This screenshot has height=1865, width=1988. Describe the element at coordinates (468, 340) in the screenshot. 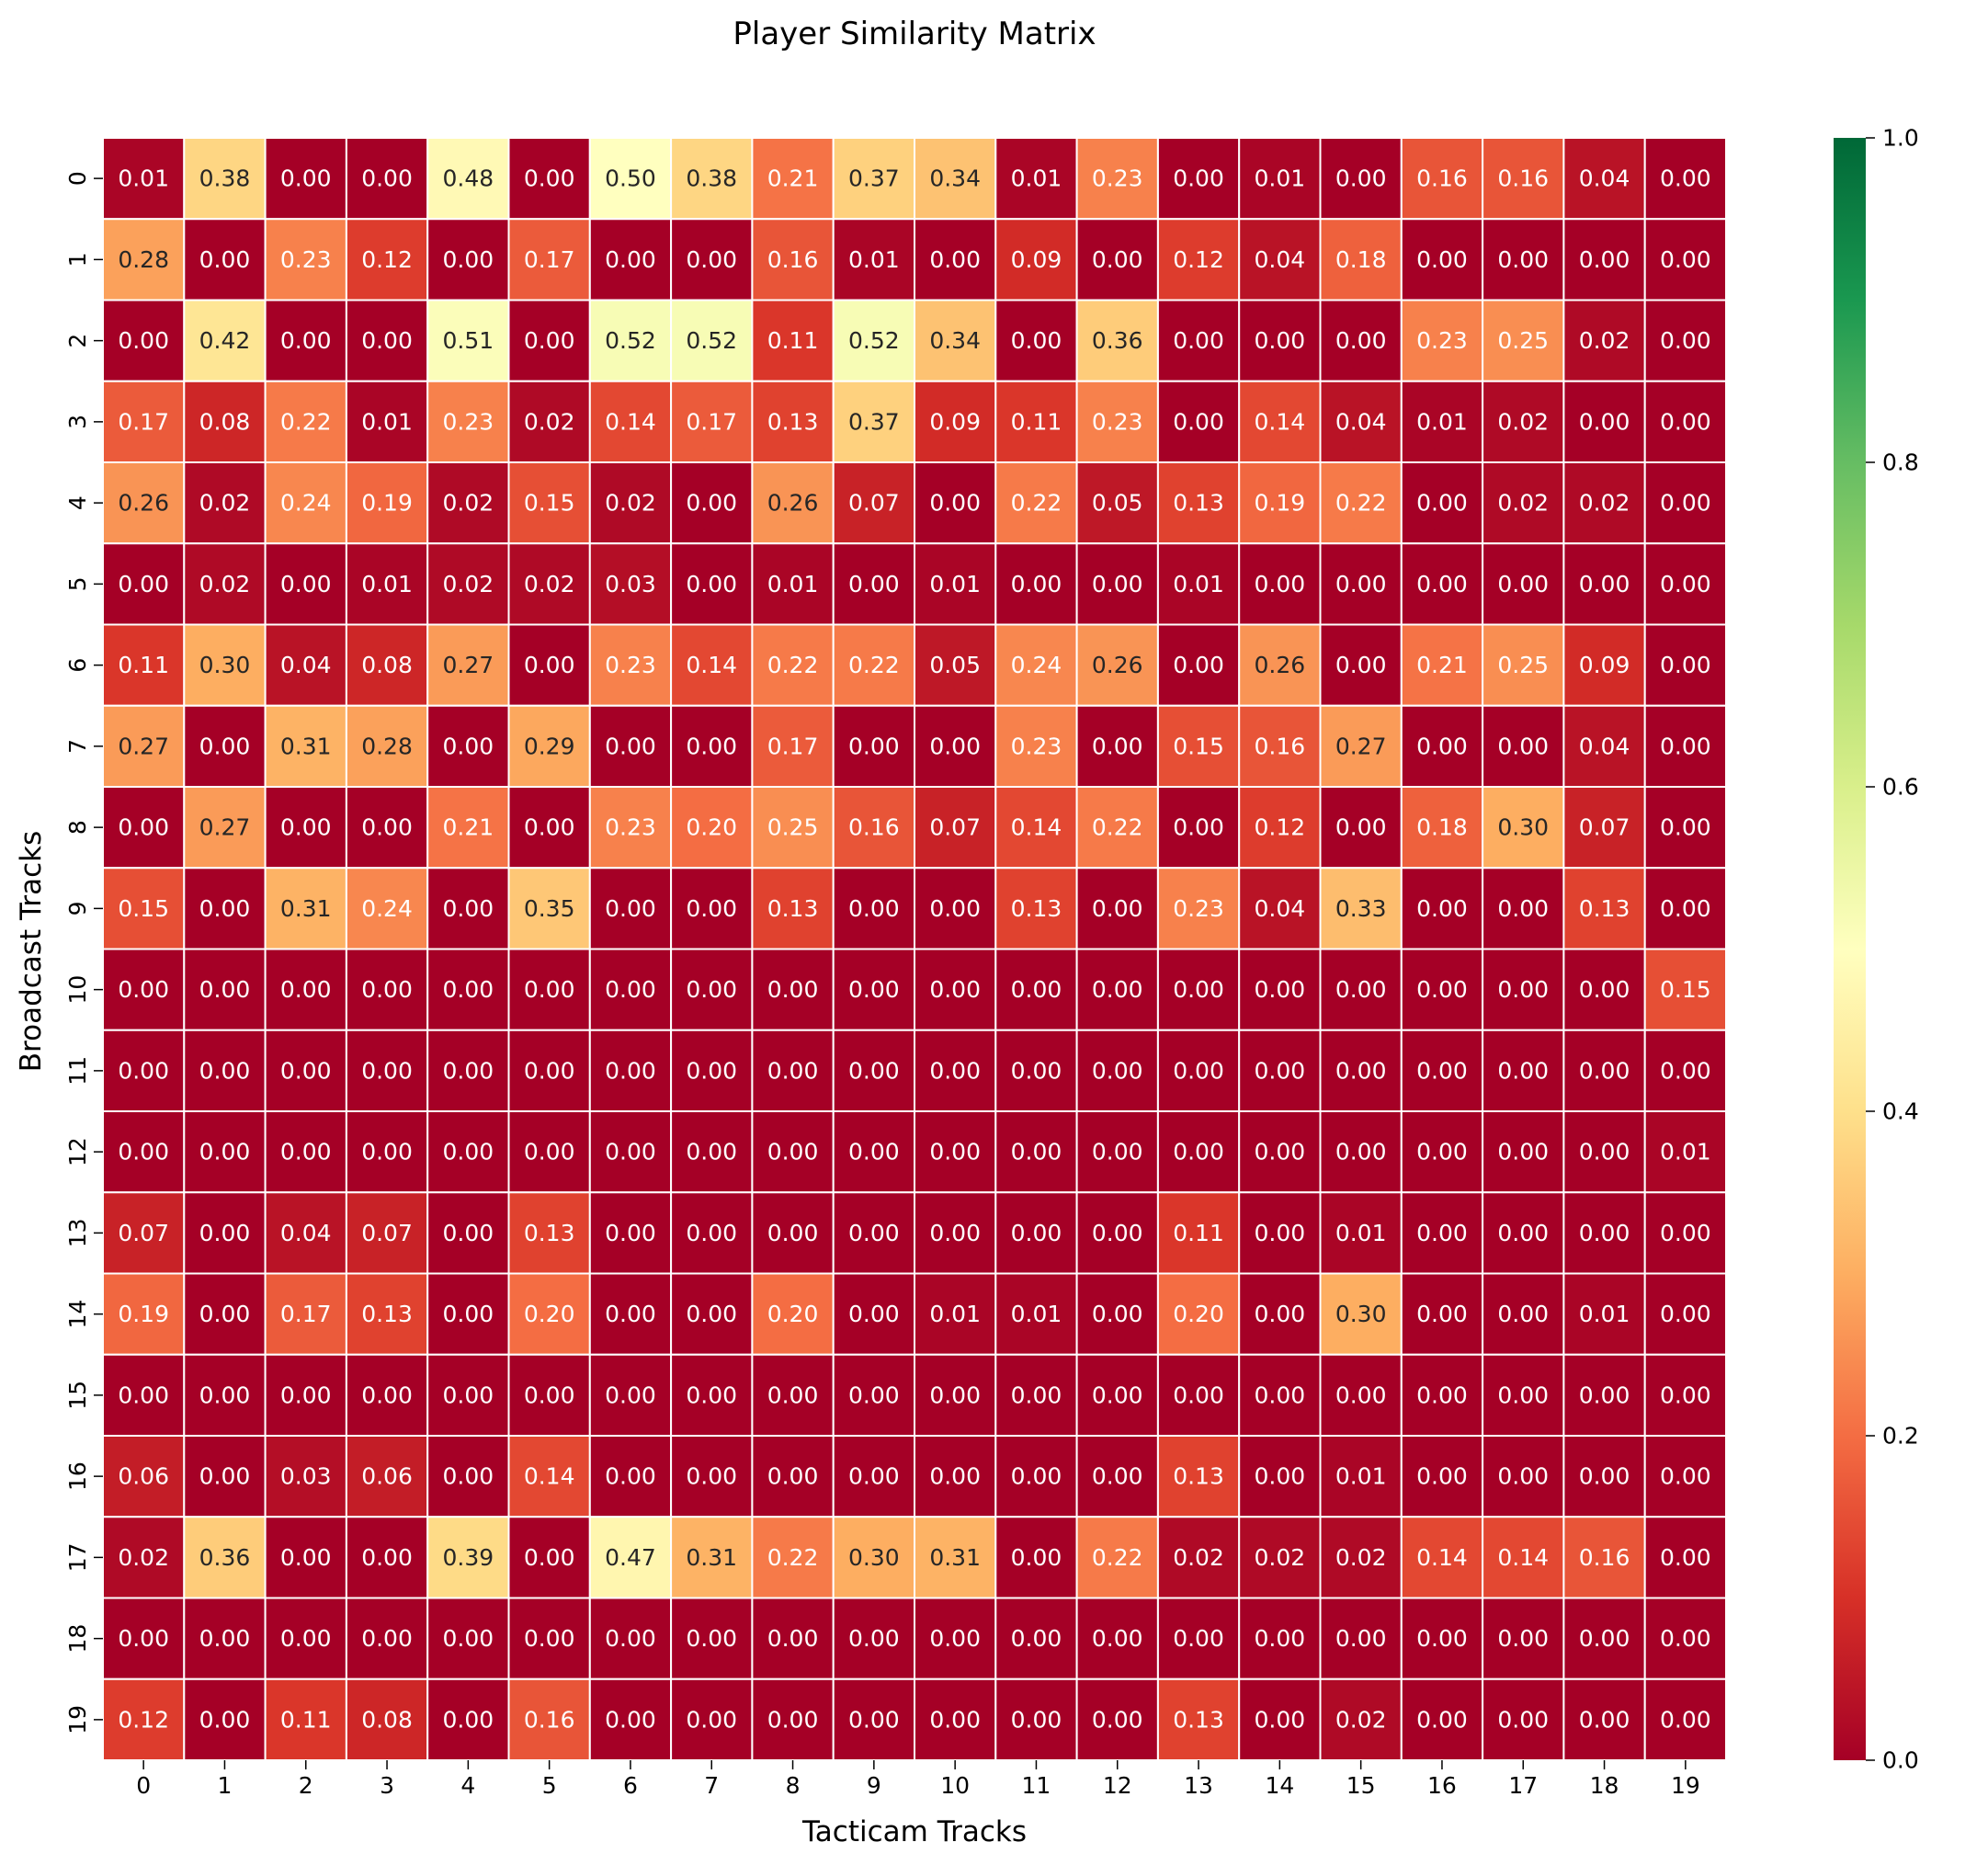

I see `cell-value-label: 0.51` at that location.